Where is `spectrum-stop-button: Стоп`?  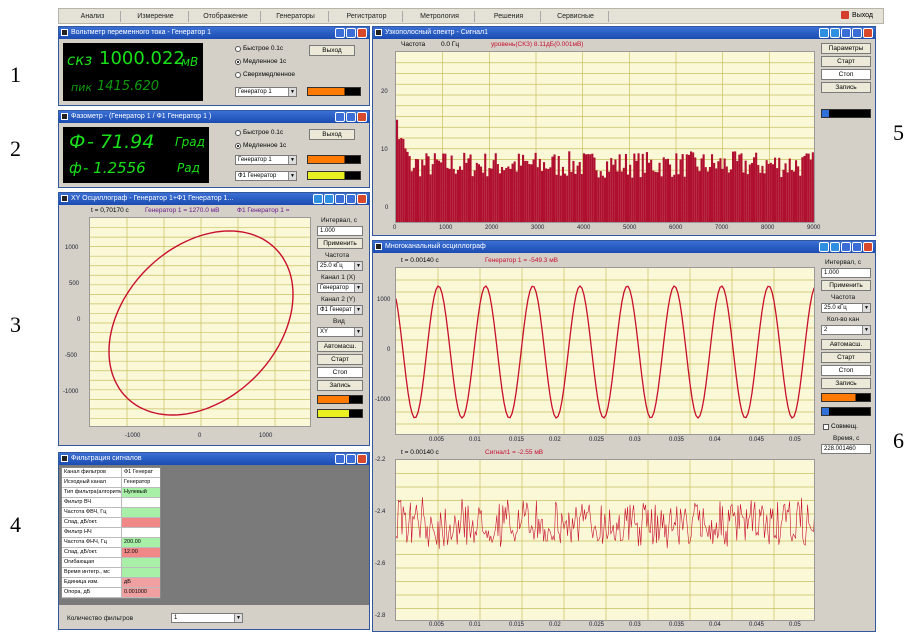 spectrum-stop-button: Стоп is located at coordinates (846, 74).